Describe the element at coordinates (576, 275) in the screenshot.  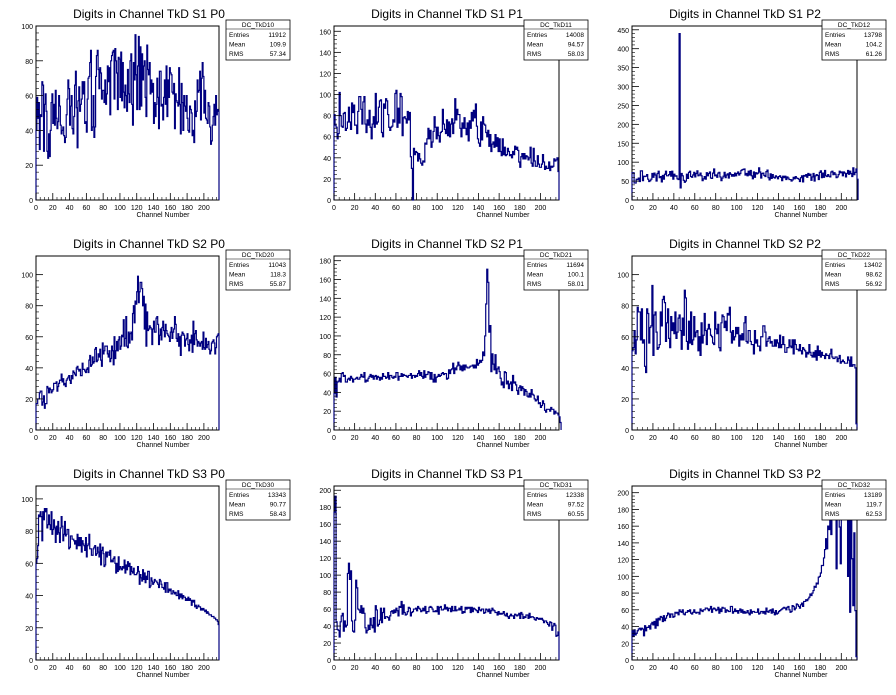
I see `stats-value: 100.1` at that location.